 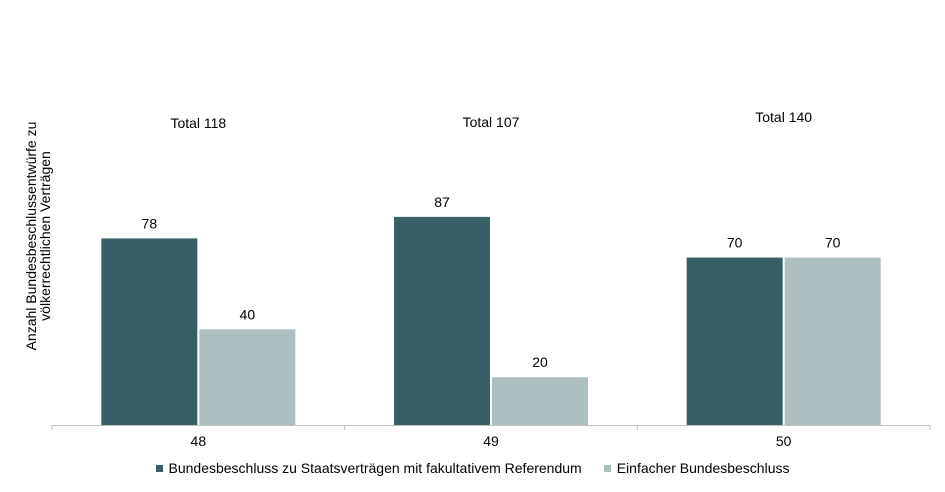 I want to click on total-label-50: Total 140, so click(x=783, y=117).